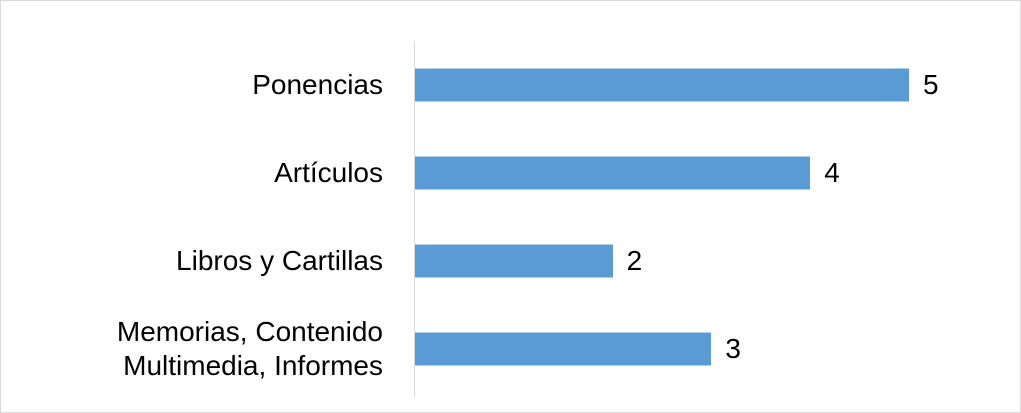 This screenshot has height=413, width=1021. Describe the element at coordinates (249, 348) in the screenshot. I see `category-label: Memorias, Contenido Multimedia, Informes` at that location.